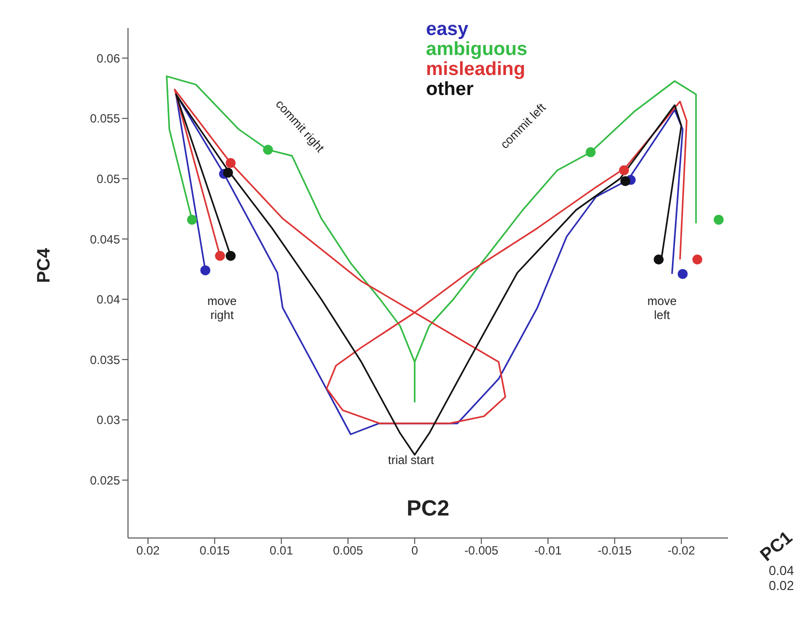  I want to click on text: misleading, so click(476, 69).